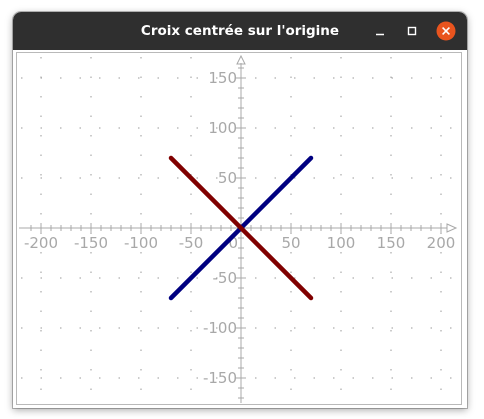 Image resolution: width=484 pixels, height=419 pixels. What do you see at coordinates (222, 128) in the screenshot?
I see `y-tick-label: 100` at bounding box center [222, 128].